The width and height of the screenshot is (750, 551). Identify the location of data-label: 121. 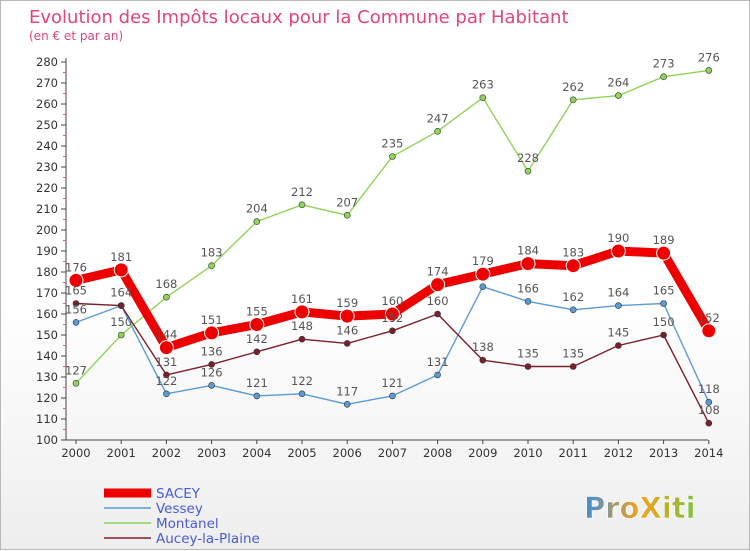
(392, 383).